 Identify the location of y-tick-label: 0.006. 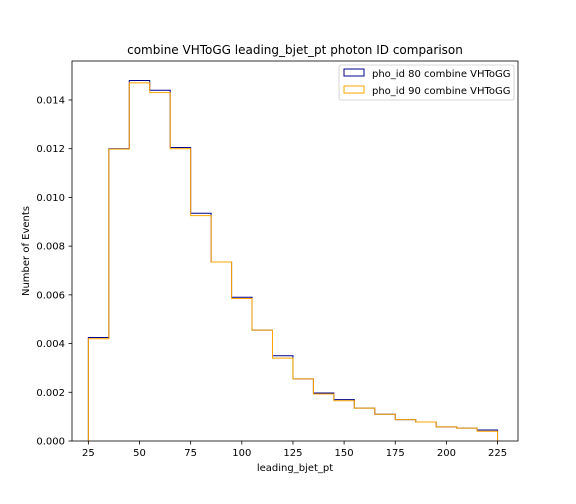
(50, 295).